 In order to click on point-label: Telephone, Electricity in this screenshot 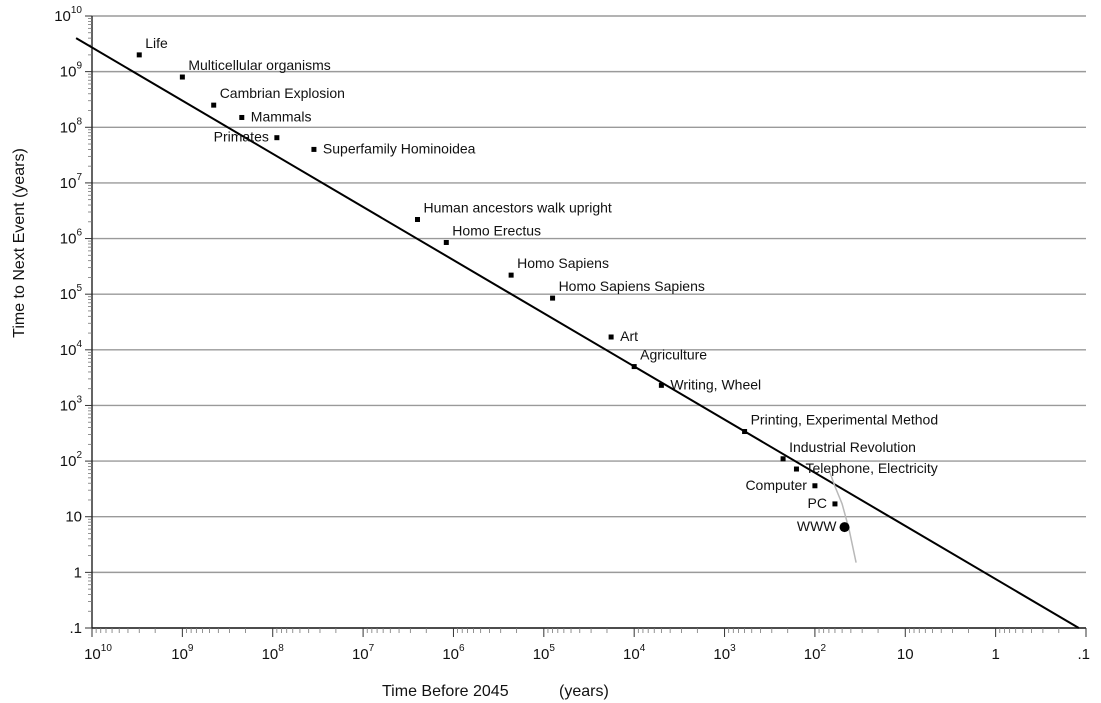, I will do `click(871, 468)`.